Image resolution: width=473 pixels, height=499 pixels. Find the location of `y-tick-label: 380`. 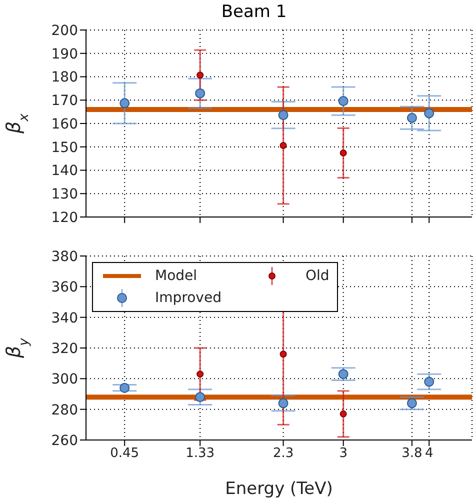

y-tick-label: 380 is located at coordinates (64, 256).